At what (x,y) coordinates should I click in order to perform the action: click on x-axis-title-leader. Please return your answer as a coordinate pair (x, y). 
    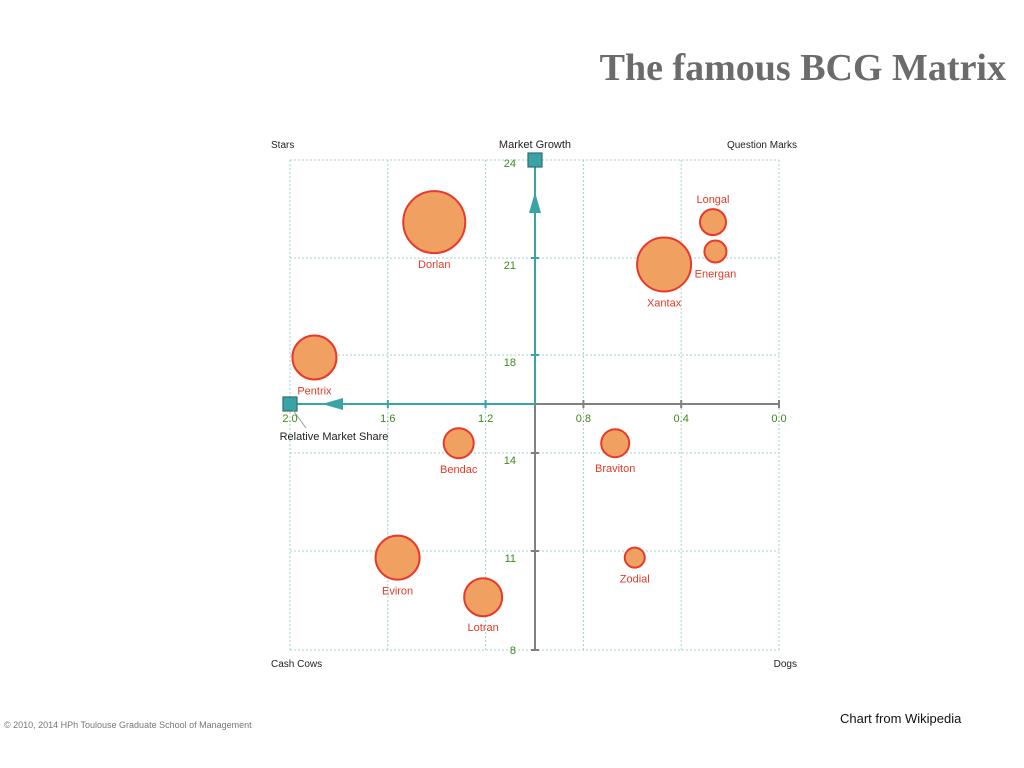
    Looking at the image, I should click on (299, 419).